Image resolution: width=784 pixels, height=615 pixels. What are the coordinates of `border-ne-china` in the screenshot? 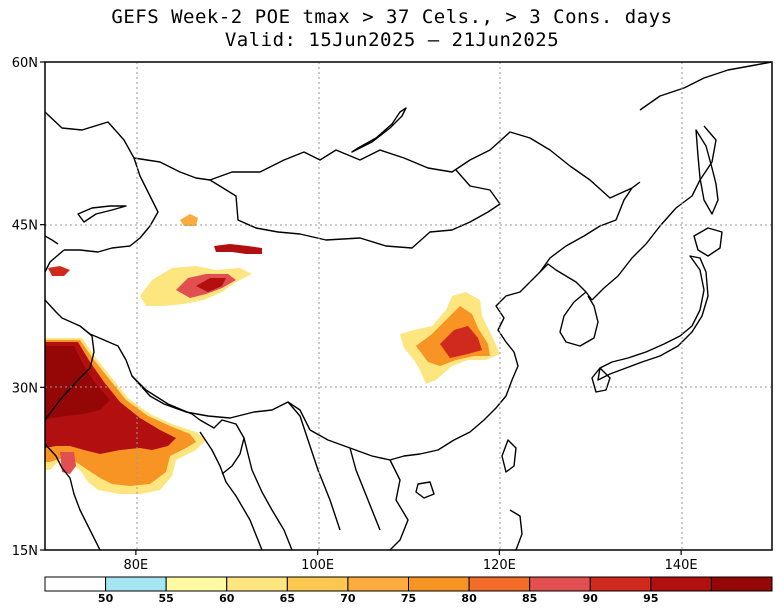 It's located at (586, 230).